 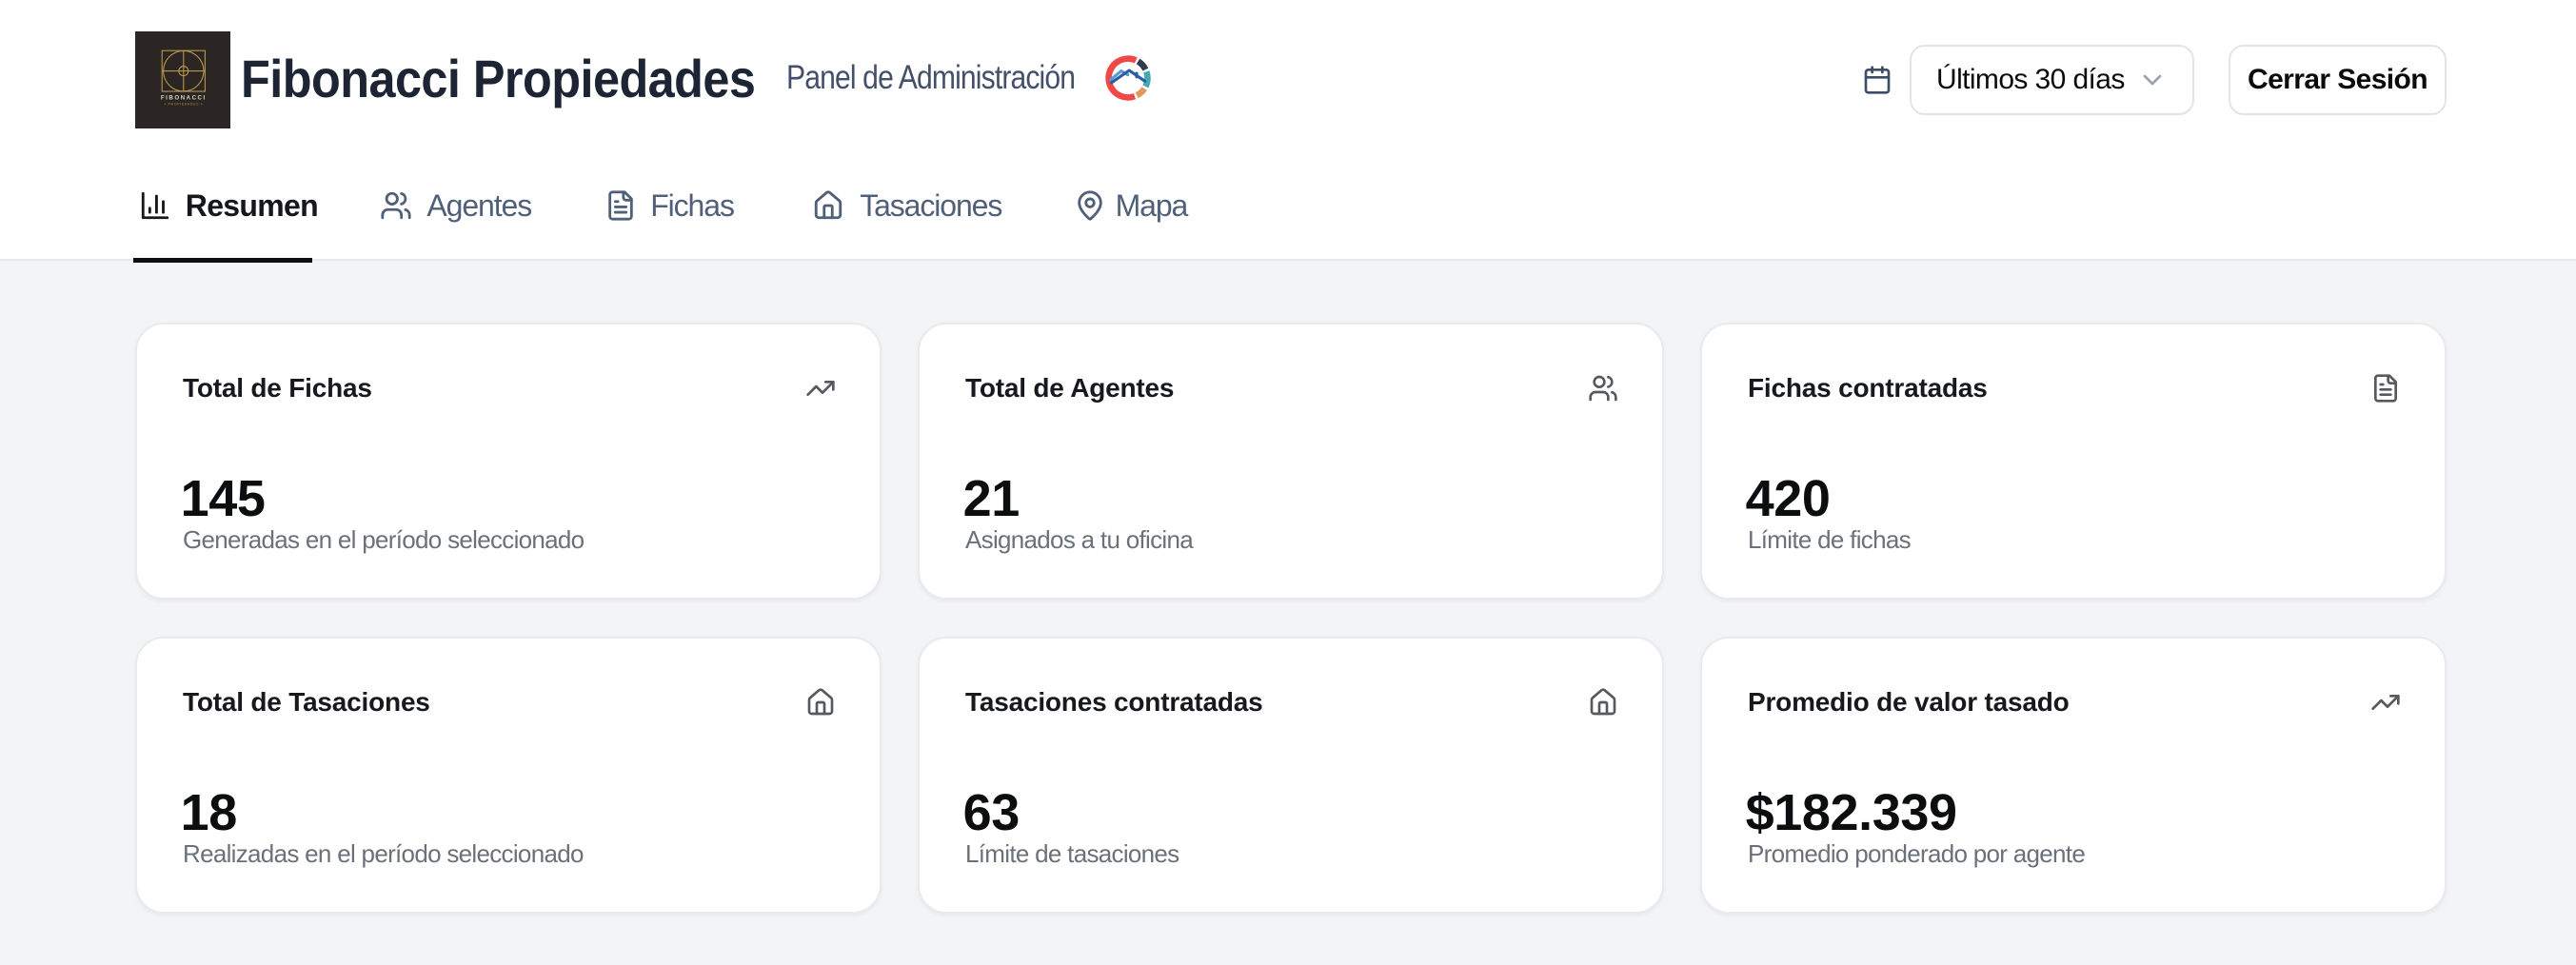 I want to click on svg-text: FIBONACCI, so click(x=184, y=98).